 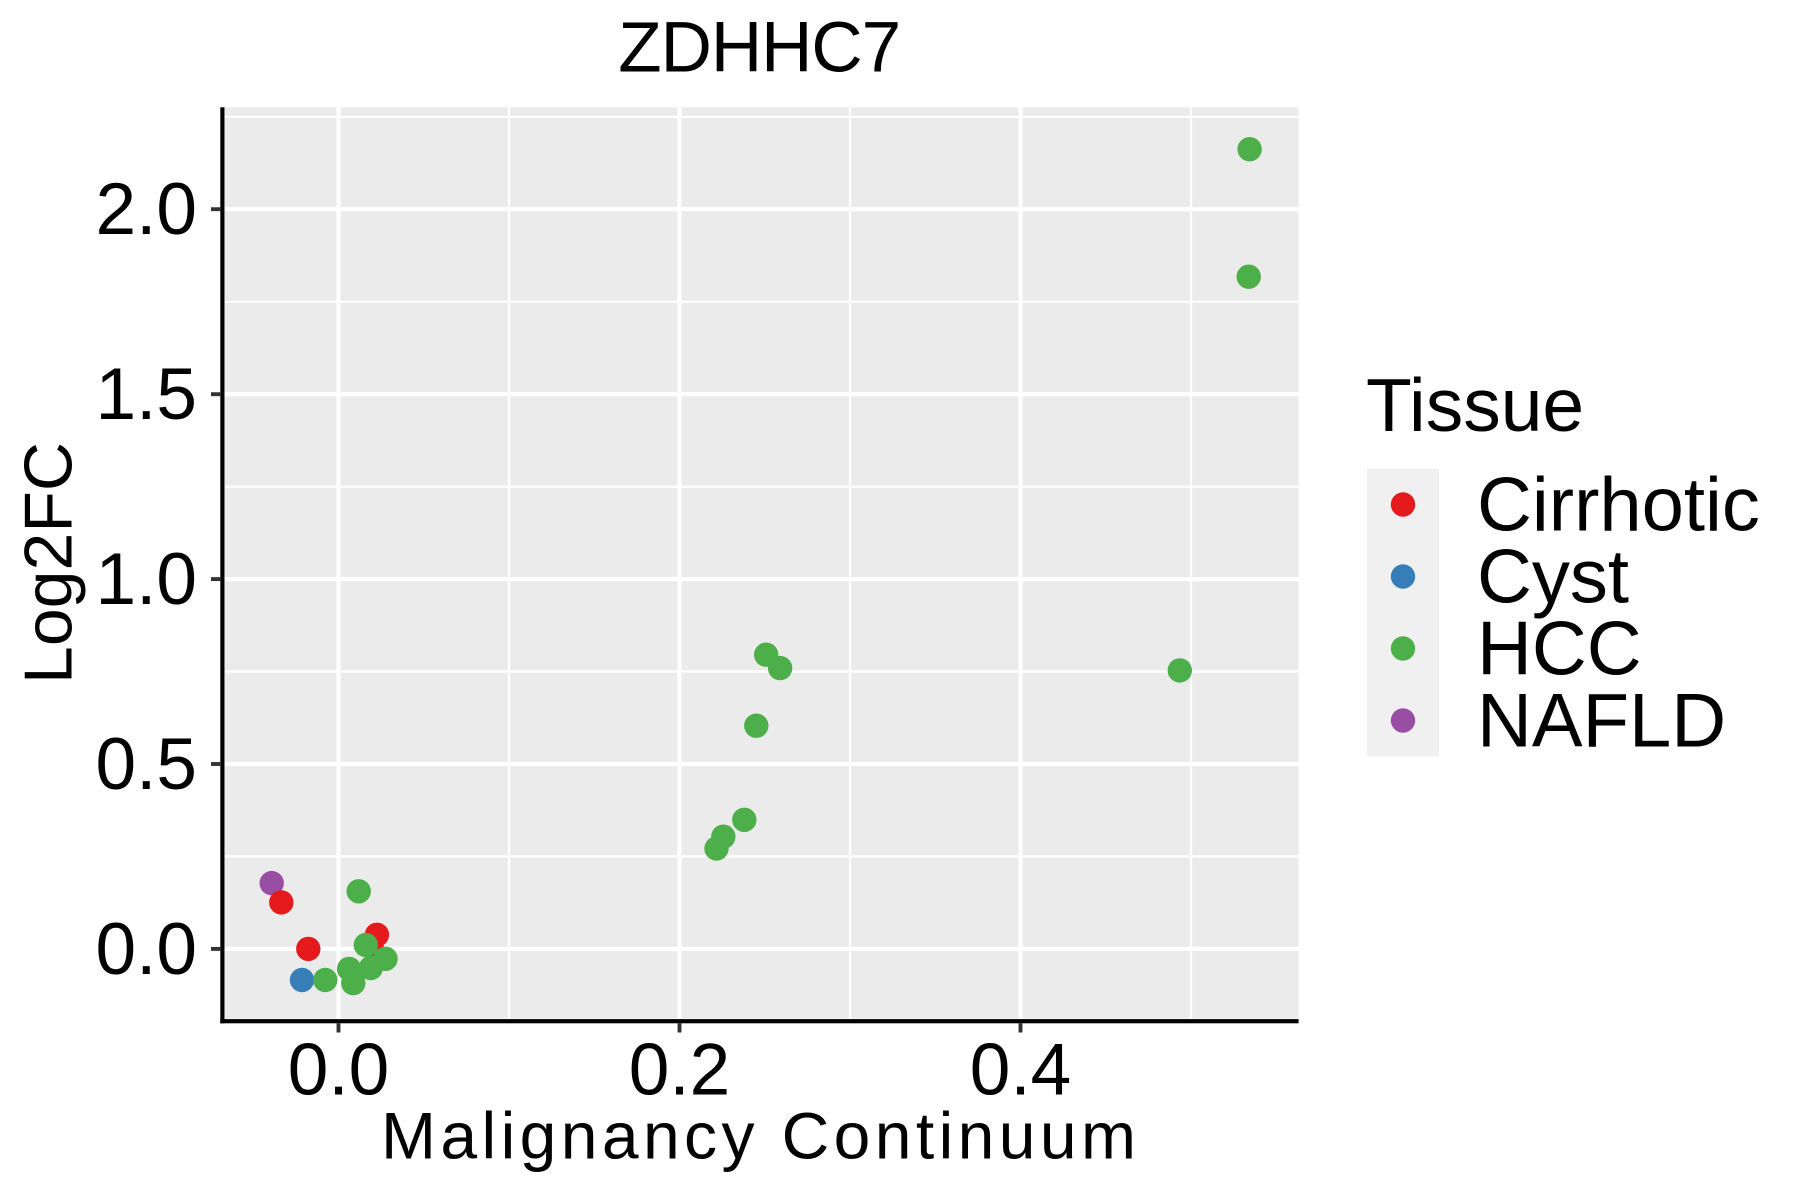 What do you see at coordinates (1020, 1070) in the screenshot?
I see `svg-text: 0.4` at bounding box center [1020, 1070].